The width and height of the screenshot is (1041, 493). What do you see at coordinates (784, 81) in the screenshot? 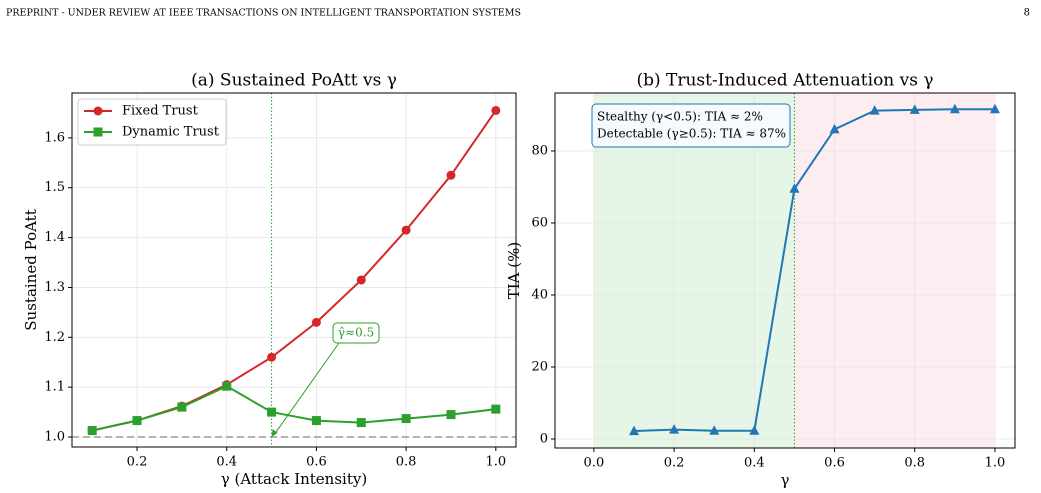
I see `chart-title: (b) Trust-Induced Attenuation vs γ` at bounding box center [784, 81].